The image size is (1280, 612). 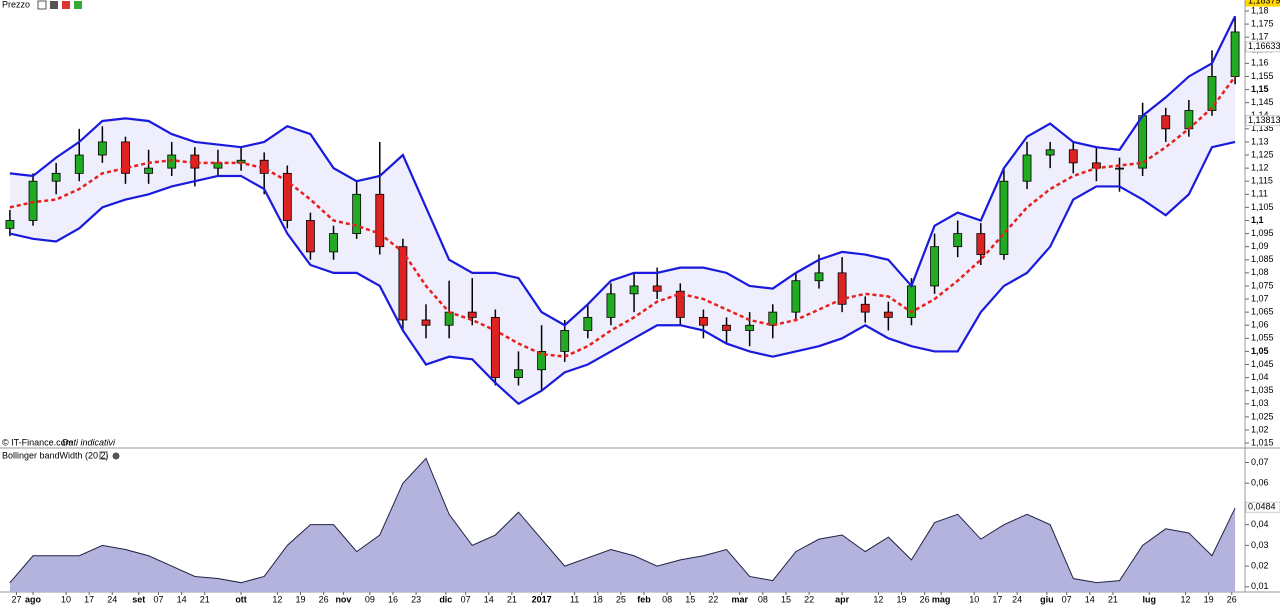 I want to click on y-tick-label: 1,145, so click(x=1262, y=102).